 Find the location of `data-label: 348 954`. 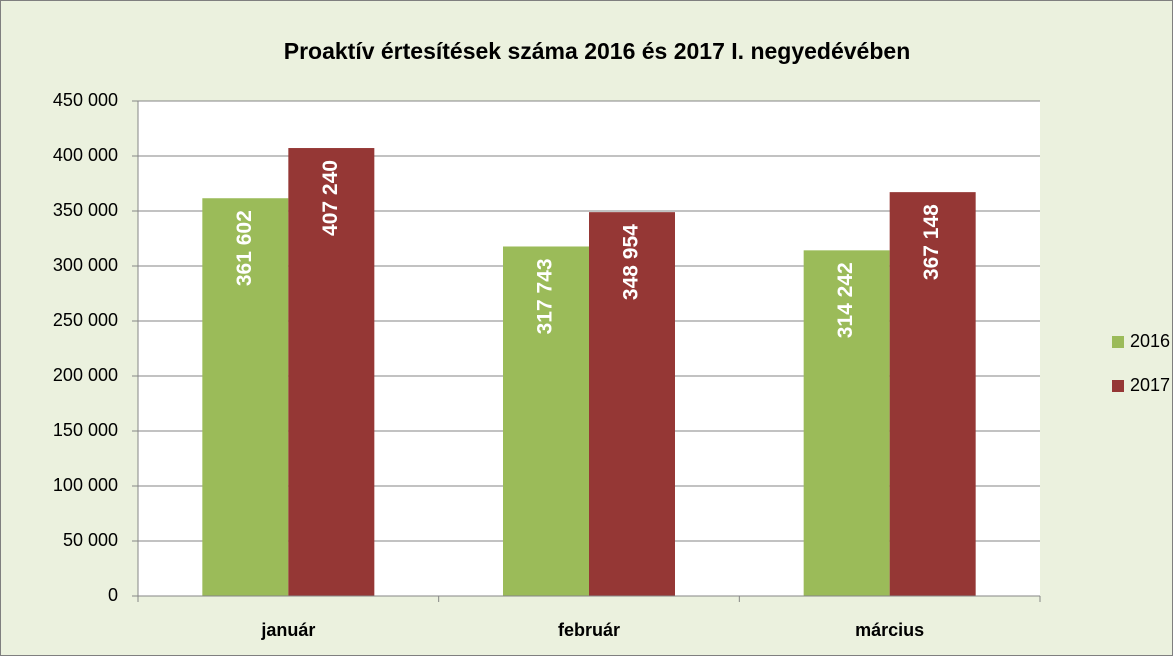

data-label: 348 954 is located at coordinates (631, 262).